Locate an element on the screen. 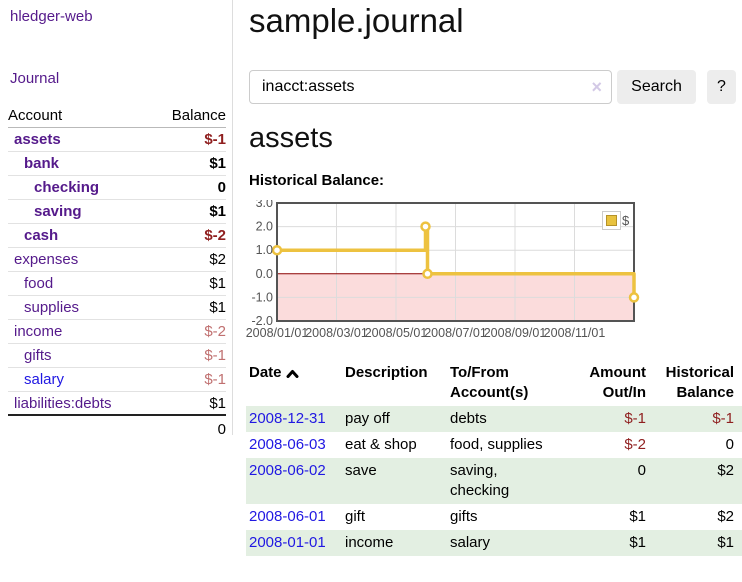 The width and height of the screenshot is (742, 582). transaction-balance: $-1 is located at coordinates (723, 418).